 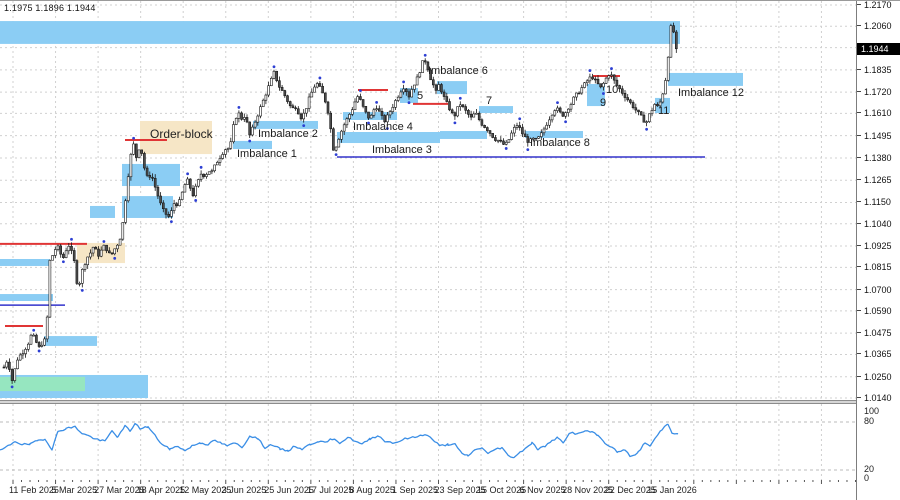 I want to click on time-tick-label: 23 Sep 2025, so click(x=460, y=490).